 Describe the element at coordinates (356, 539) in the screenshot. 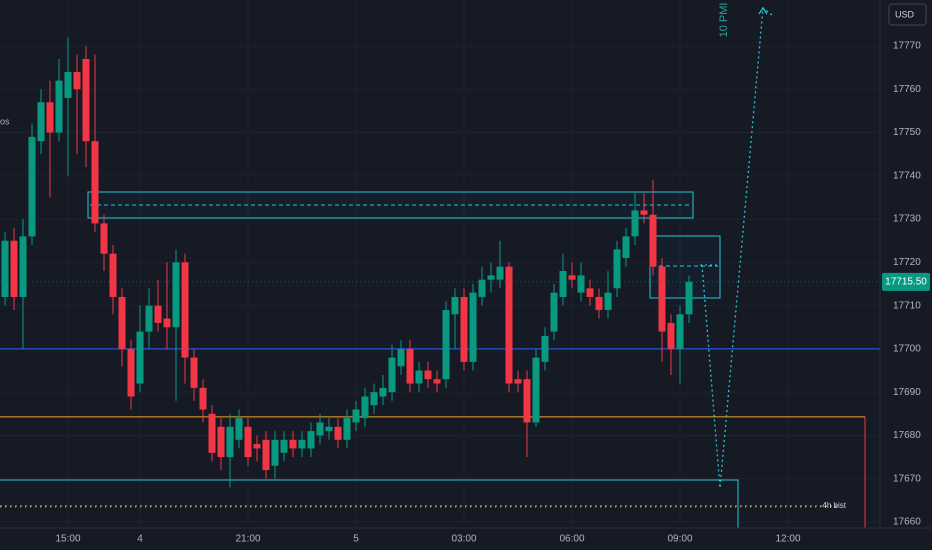

I see `x-tick-label: 5` at that location.